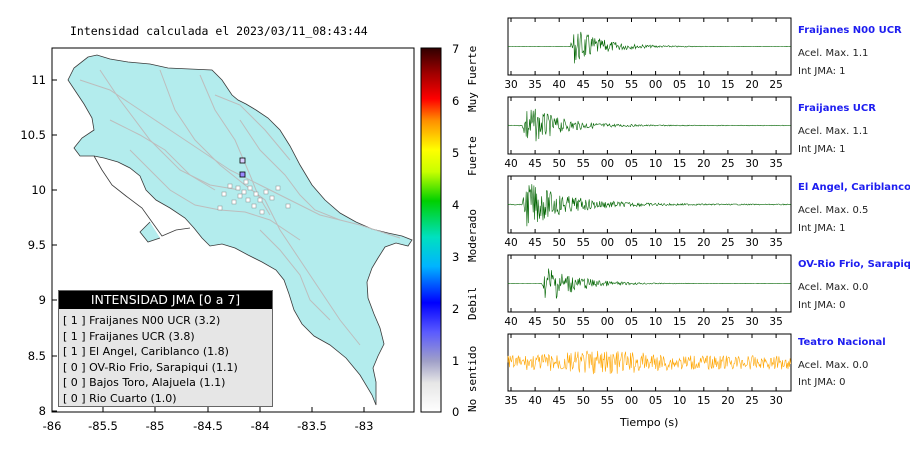 Image resolution: width=910 pixels, height=460 pixels. I want to click on legend-item: [ 0 ] Rio Cuarto (1.0), so click(120, 398).